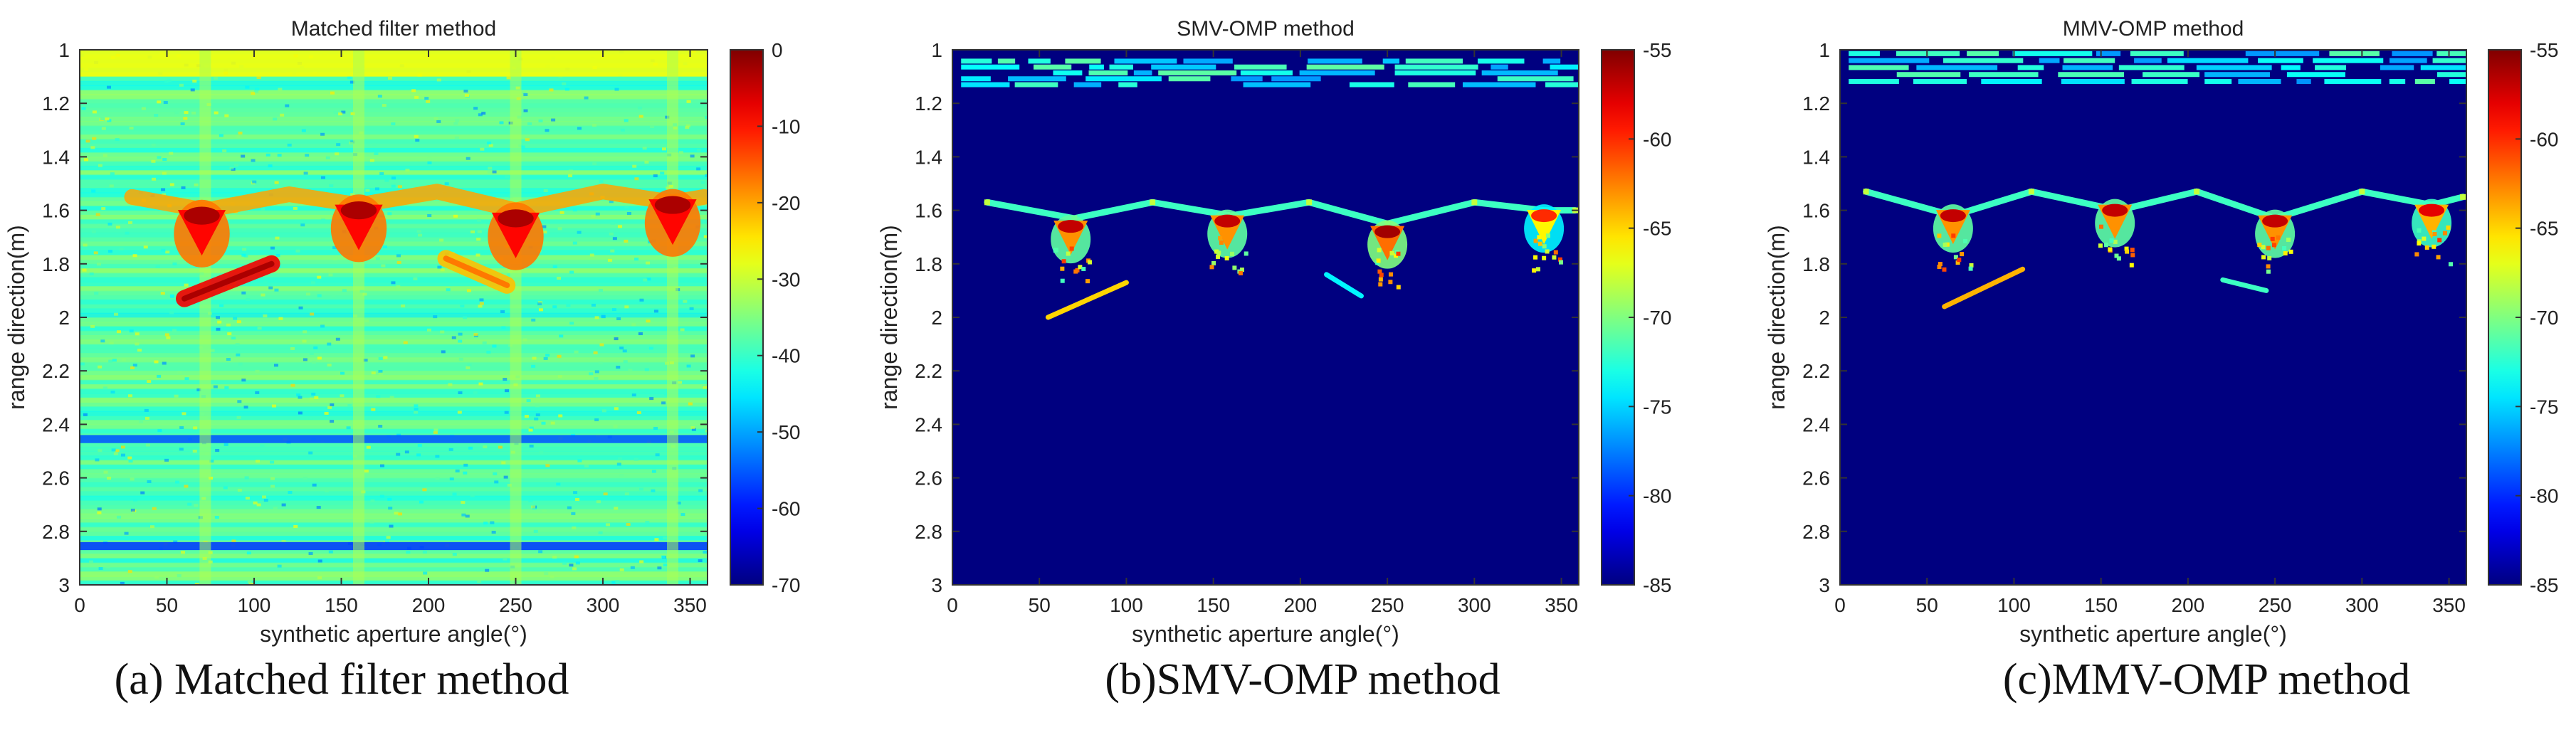 The image size is (2576, 735). What do you see at coordinates (1657, 229) in the screenshot?
I see `colorbar-tick-label: -65` at bounding box center [1657, 229].